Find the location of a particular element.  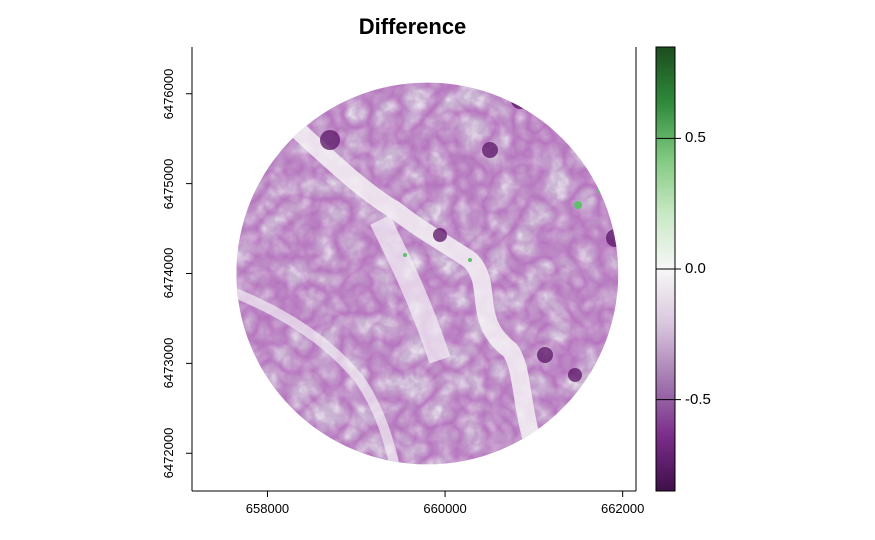

x-axis is located at coordinates (445, 494).